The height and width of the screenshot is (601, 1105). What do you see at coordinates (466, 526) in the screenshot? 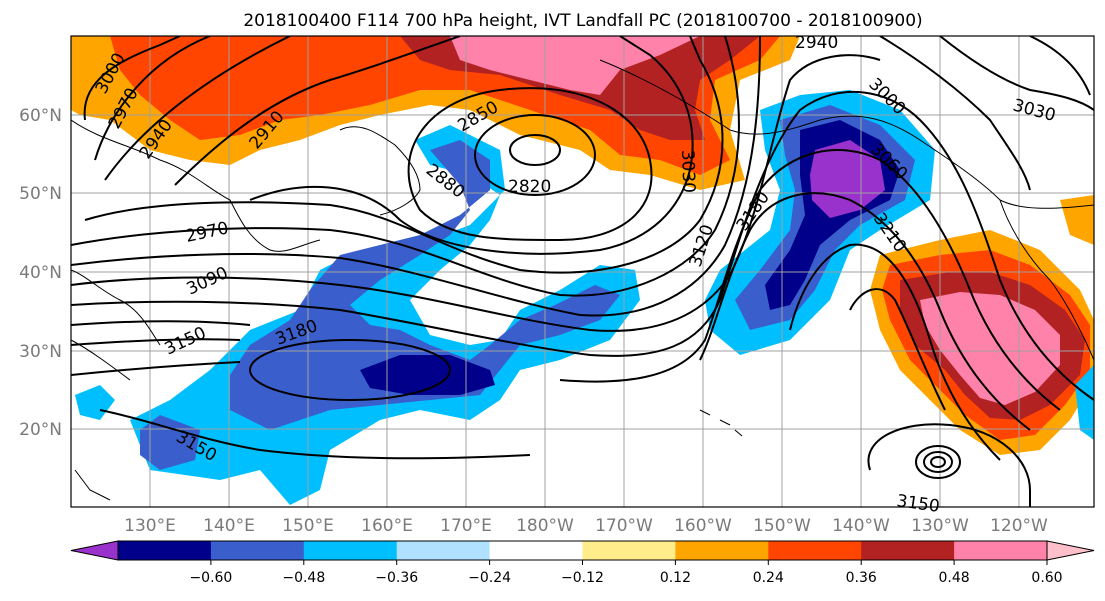
I see `lon-label: 170°E` at bounding box center [466, 526].